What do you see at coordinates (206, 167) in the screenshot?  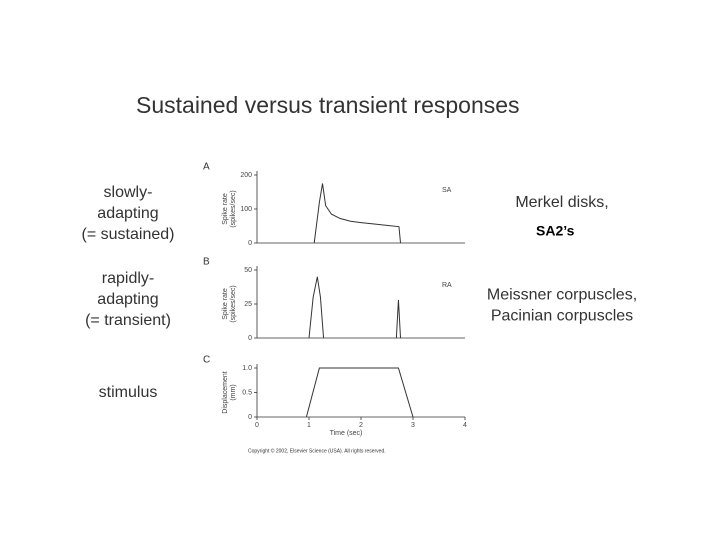 I see `panel-label: A` at bounding box center [206, 167].